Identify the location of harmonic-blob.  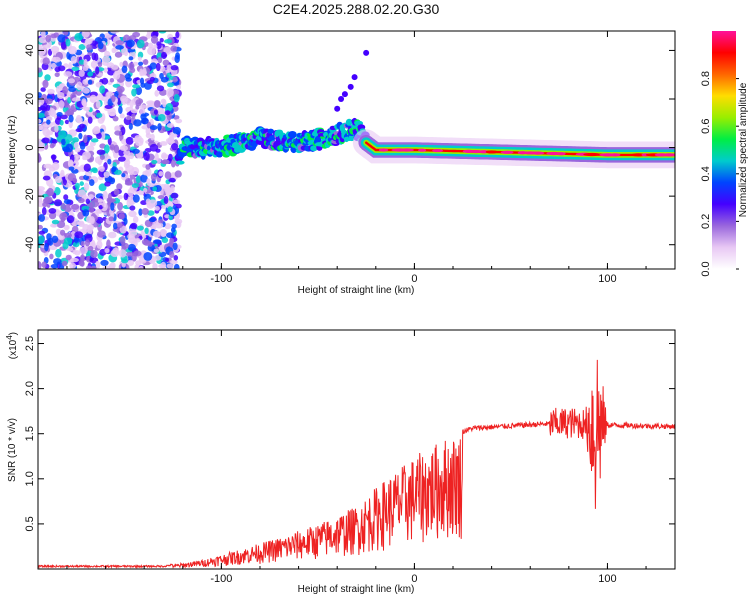
(337, 108).